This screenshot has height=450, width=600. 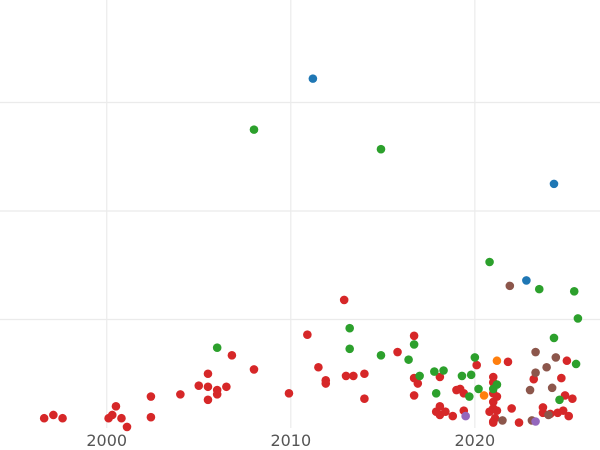 I want to click on x-tick-label-2020: 2020, so click(x=474, y=440).